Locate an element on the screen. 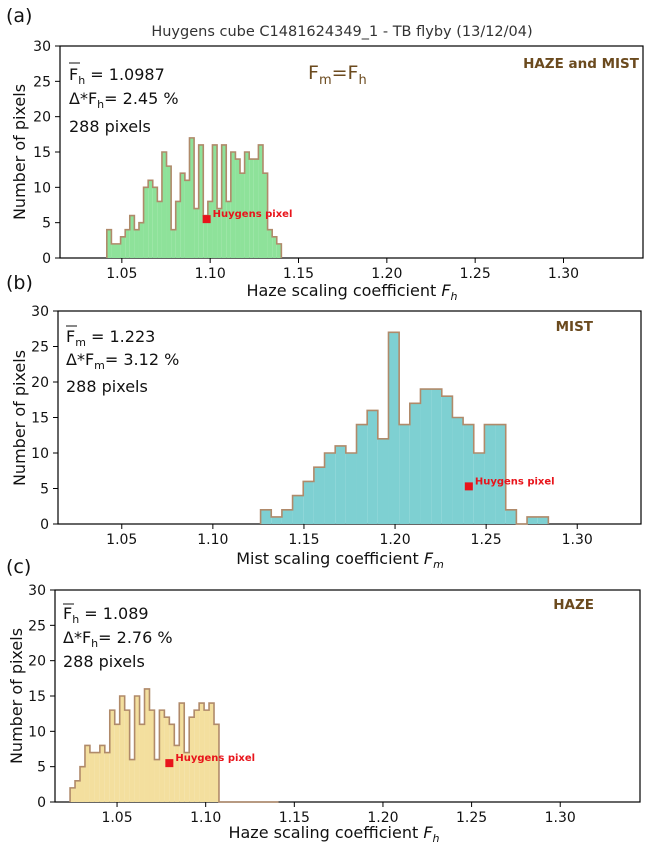  histogram-outline-a is located at coordinates (194, 197).